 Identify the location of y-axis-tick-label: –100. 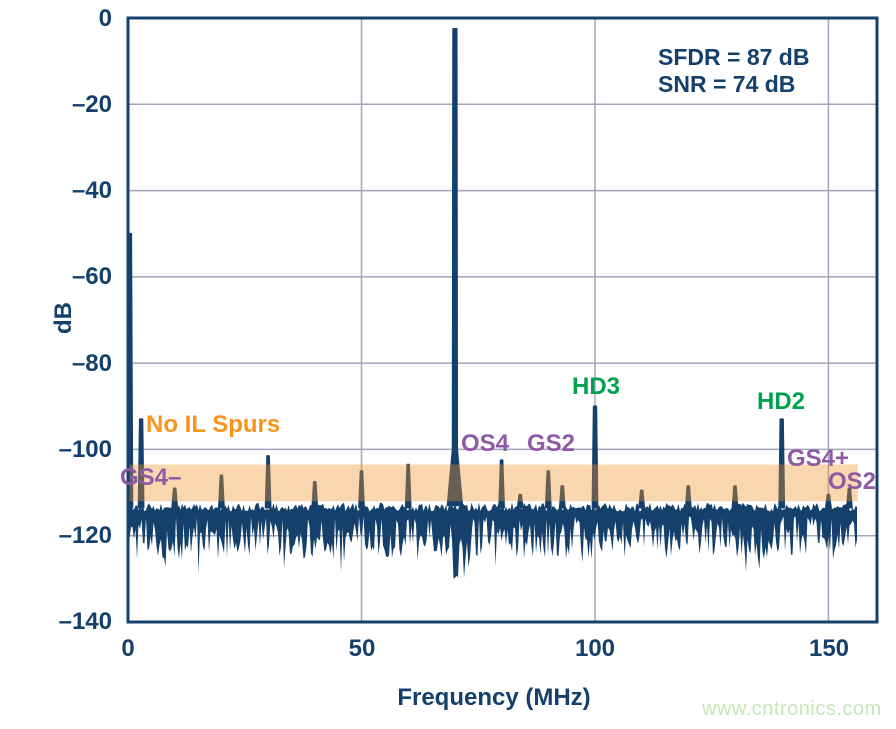
(85, 449).